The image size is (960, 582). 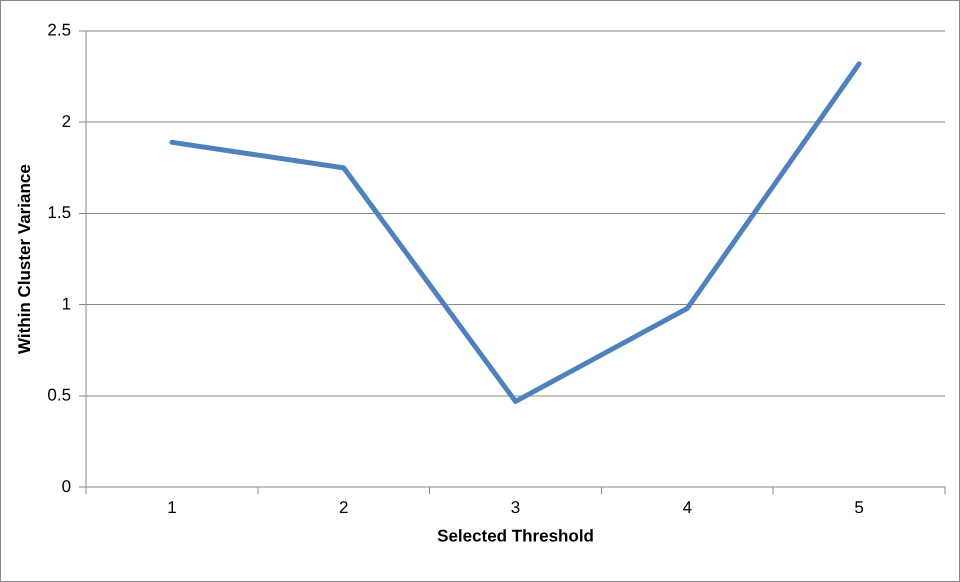 What do you see at coordinates (67, 486) in the screenshot?
I see `y-tick-label: 0` at bounding box center [67, 486].